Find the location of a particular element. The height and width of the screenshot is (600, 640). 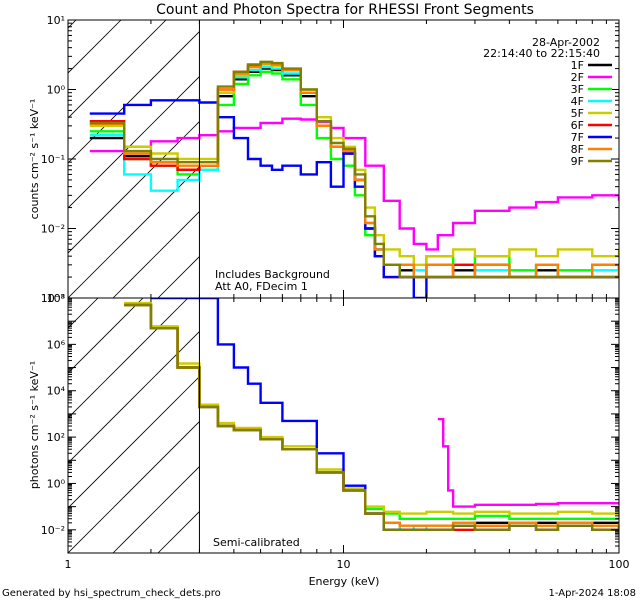

footer-timestamp: 1-Apr-2024 18:08 is located at coordinates (592, 593).